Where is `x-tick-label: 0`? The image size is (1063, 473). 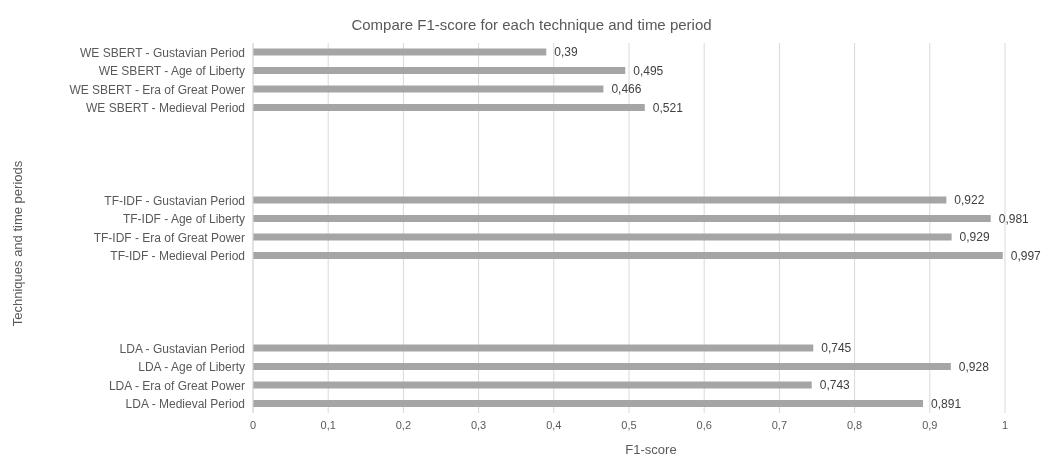 x-tick-label: 0 is located at coordinates (253, 424).